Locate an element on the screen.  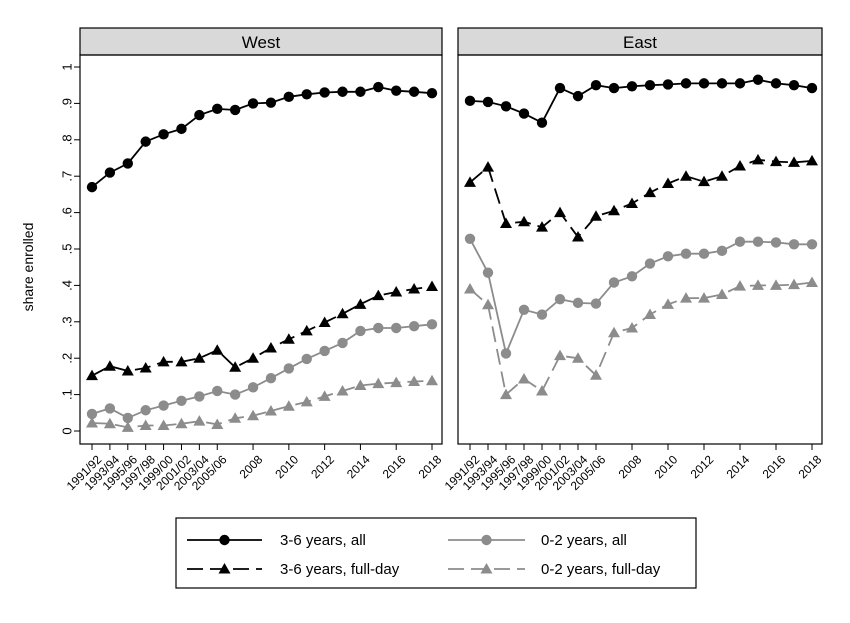
panel-title: East is located at coordinates (640, 42).